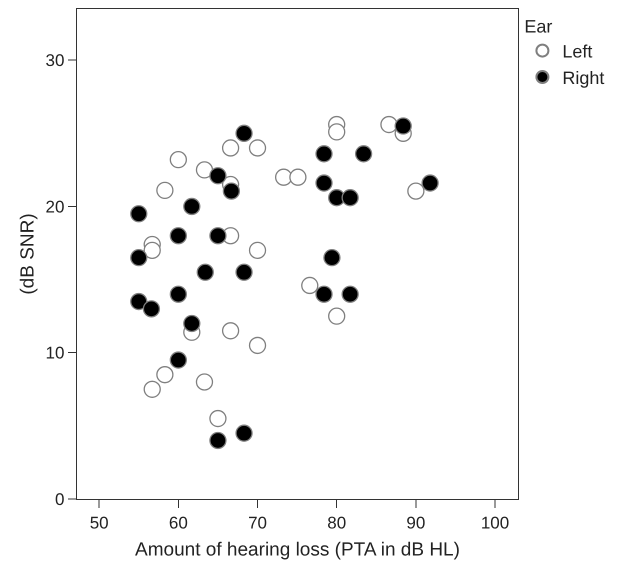  What do you see at coordinates (99, 523) in the screenshot?
I see `x-tick-label: 50` at bounding box center [99, 523].